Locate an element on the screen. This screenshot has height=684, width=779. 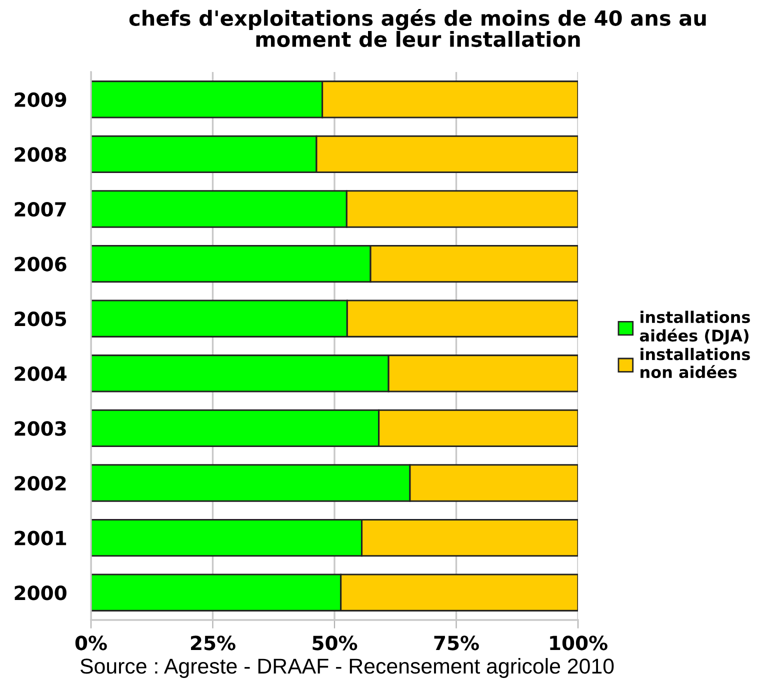
y-tick-label: 2007 is located at coordinates (40, 209).